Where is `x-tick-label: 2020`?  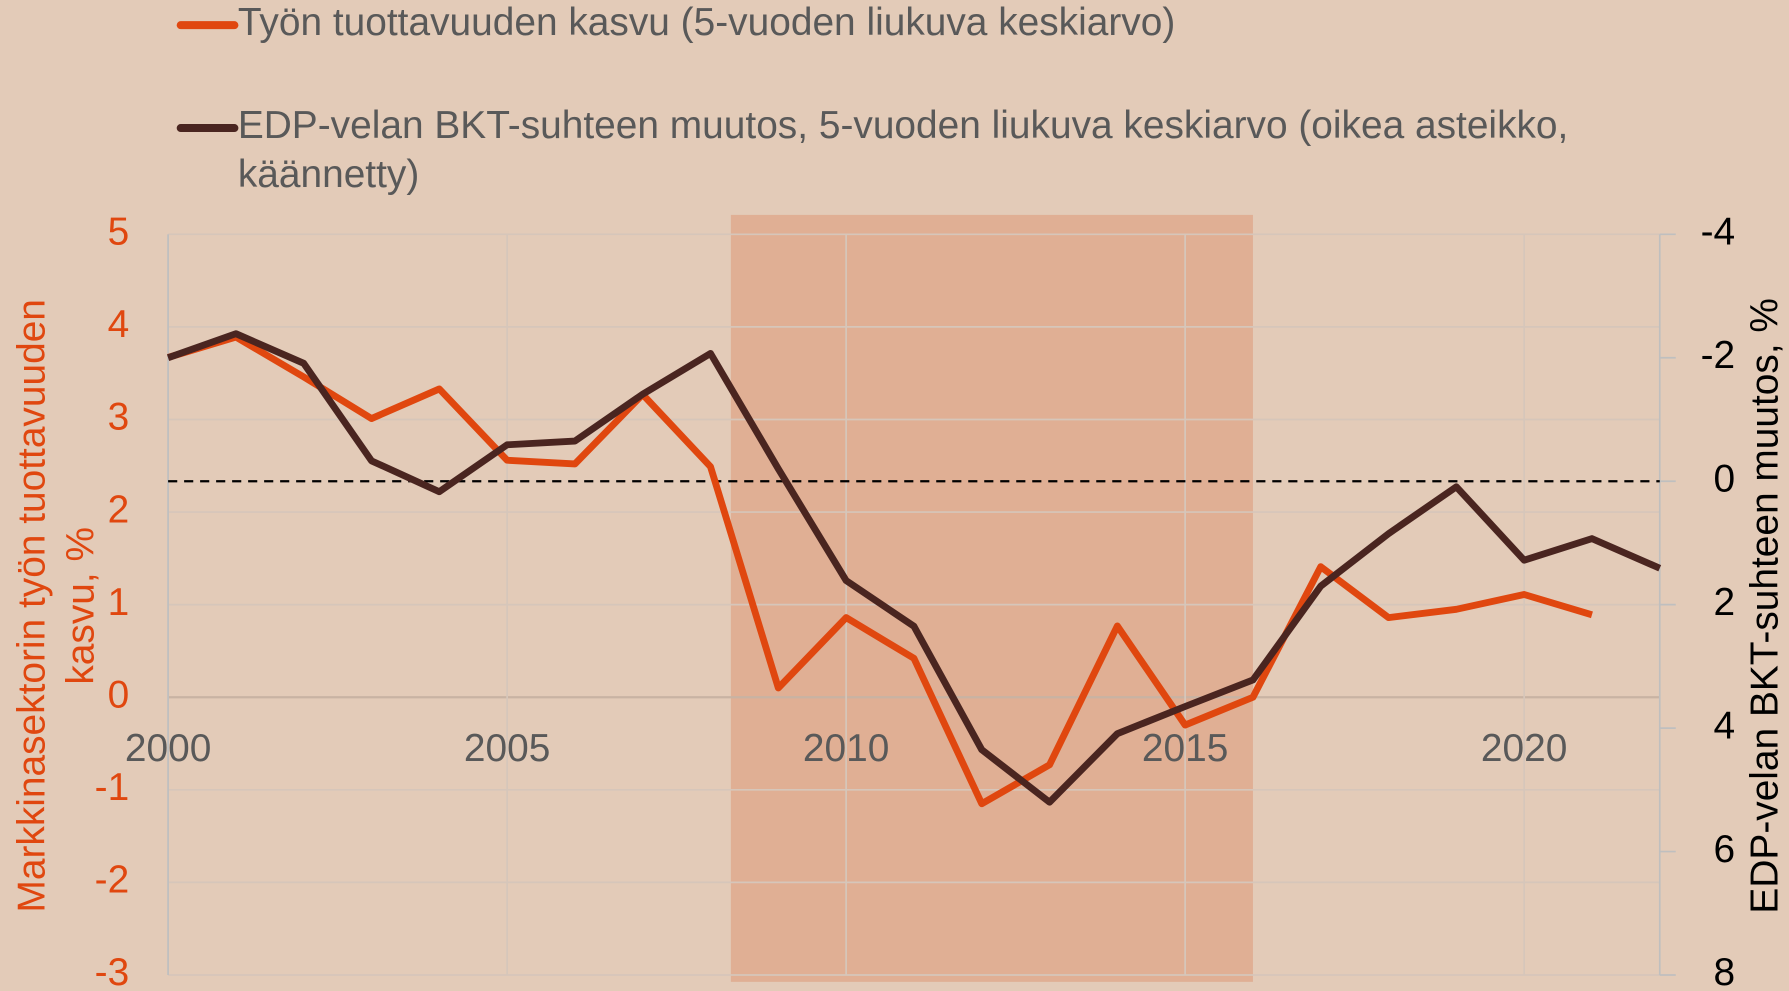 x-tick-label: 2020 is located at coordinates (1524, 748).